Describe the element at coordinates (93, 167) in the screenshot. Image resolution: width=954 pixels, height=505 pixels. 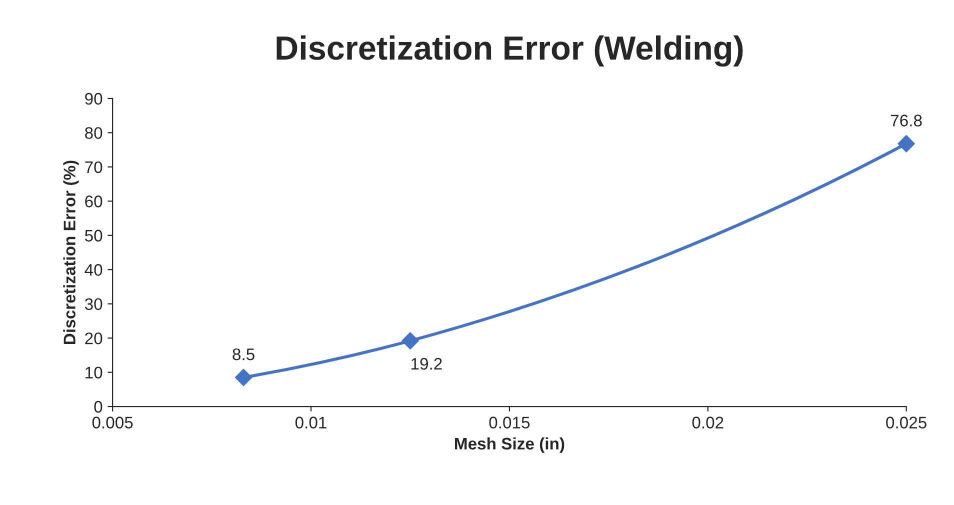
I see `y-tick-label: 70` at that location.